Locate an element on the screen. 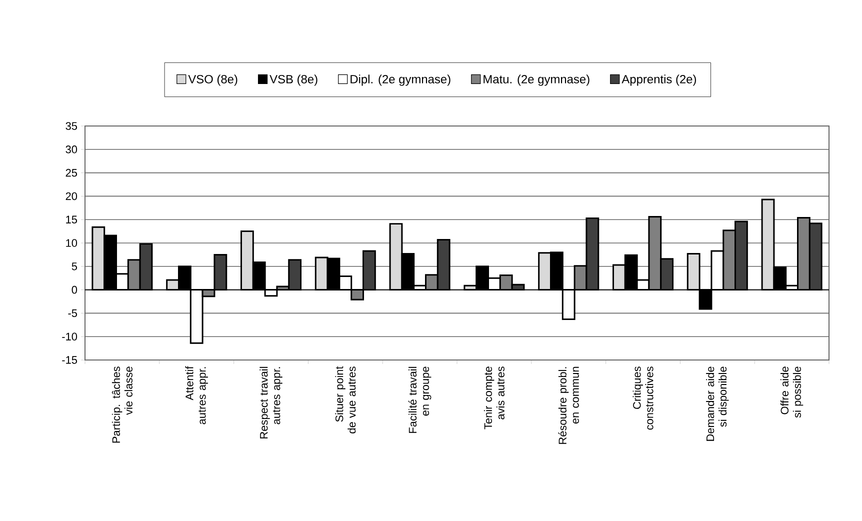 The image size is (862, 521). y-tick-label: 20 is located at coordinates (72, 196).